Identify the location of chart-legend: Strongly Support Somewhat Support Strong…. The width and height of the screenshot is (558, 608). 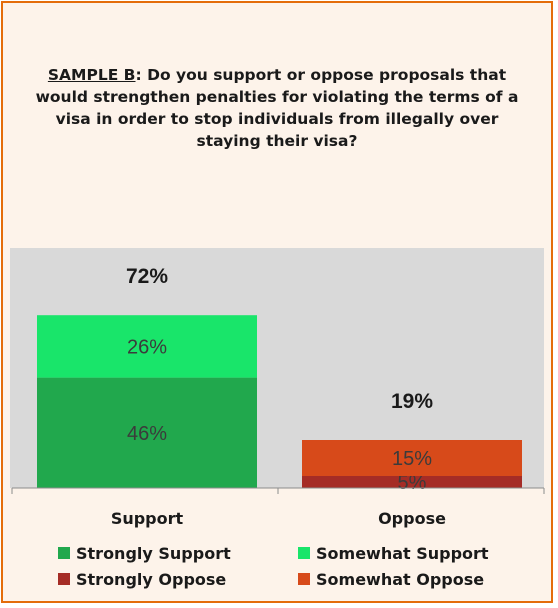
(293, 566).